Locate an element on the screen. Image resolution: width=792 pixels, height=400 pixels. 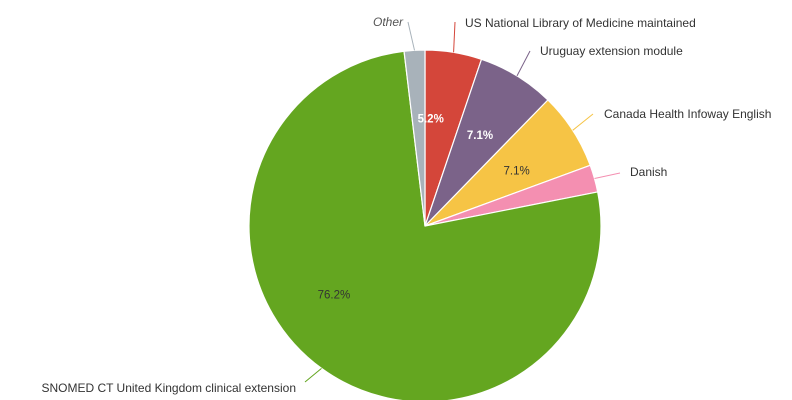
leader-line-us-national-library-of-medicine-maintained is located at coordinates (454, 37).